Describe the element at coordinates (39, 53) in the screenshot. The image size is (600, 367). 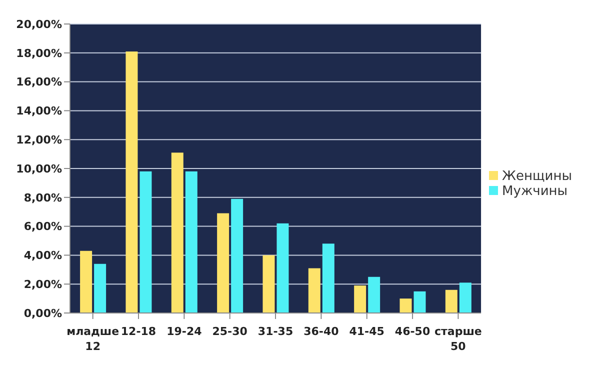
I see `y-tick-label: 18,00%` at that location.